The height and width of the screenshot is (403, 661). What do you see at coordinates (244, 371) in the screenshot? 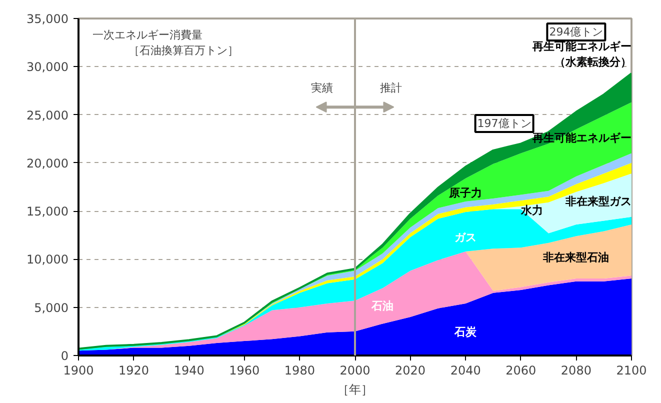
I see `x-tick-label: 1960` at bounding box center [244, 371].